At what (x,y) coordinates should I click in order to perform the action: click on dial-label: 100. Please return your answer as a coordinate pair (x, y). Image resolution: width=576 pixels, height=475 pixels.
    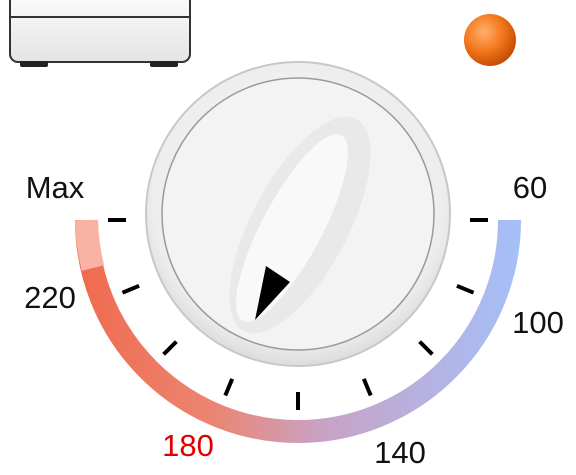
    Looking at the image, I should click on (538, 322).